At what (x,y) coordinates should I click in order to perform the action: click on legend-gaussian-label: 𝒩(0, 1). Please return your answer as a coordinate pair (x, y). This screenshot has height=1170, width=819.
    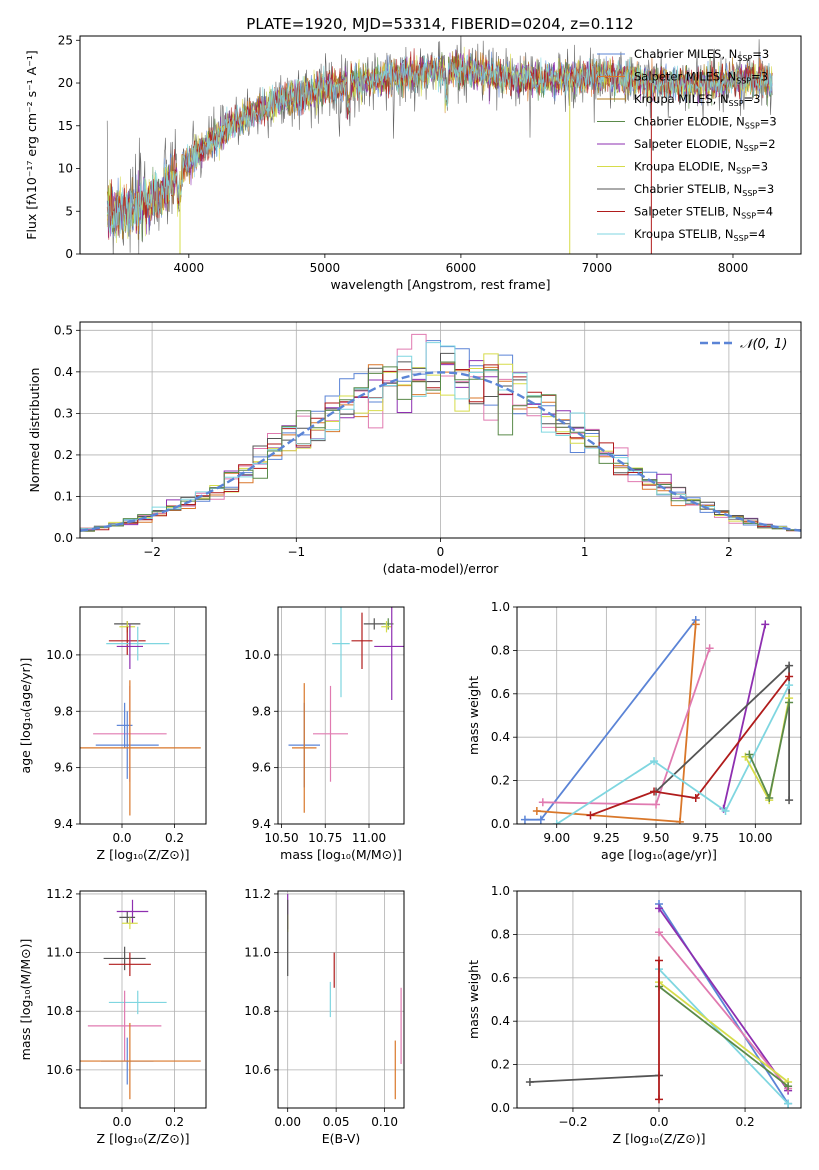
    Looking at the image, I should click on (763, 344).